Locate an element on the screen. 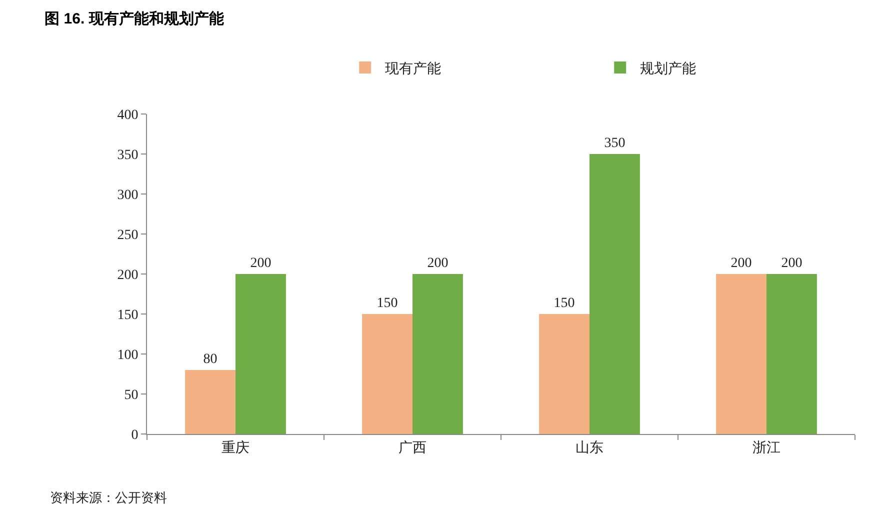 This screenshot has width=893, height=516. text: 资料来源：公开资料 is located at coordinates (108, 497).